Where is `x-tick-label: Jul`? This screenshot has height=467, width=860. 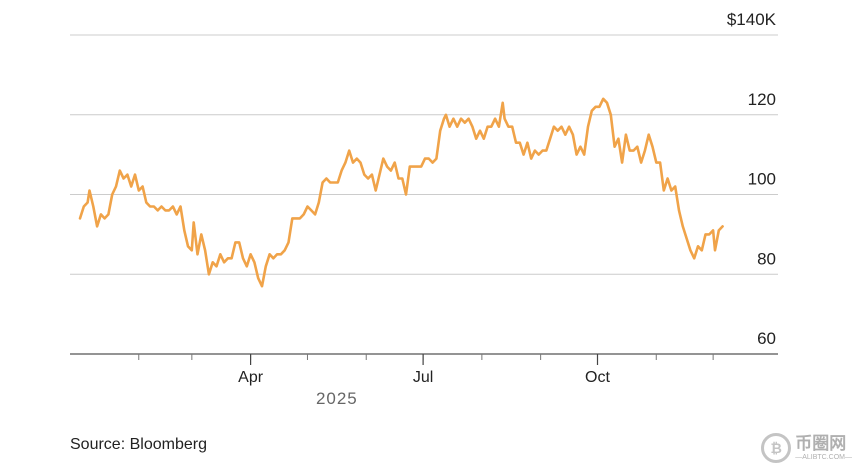 x-tick-label: Jul is located at coordinates (423, 377).